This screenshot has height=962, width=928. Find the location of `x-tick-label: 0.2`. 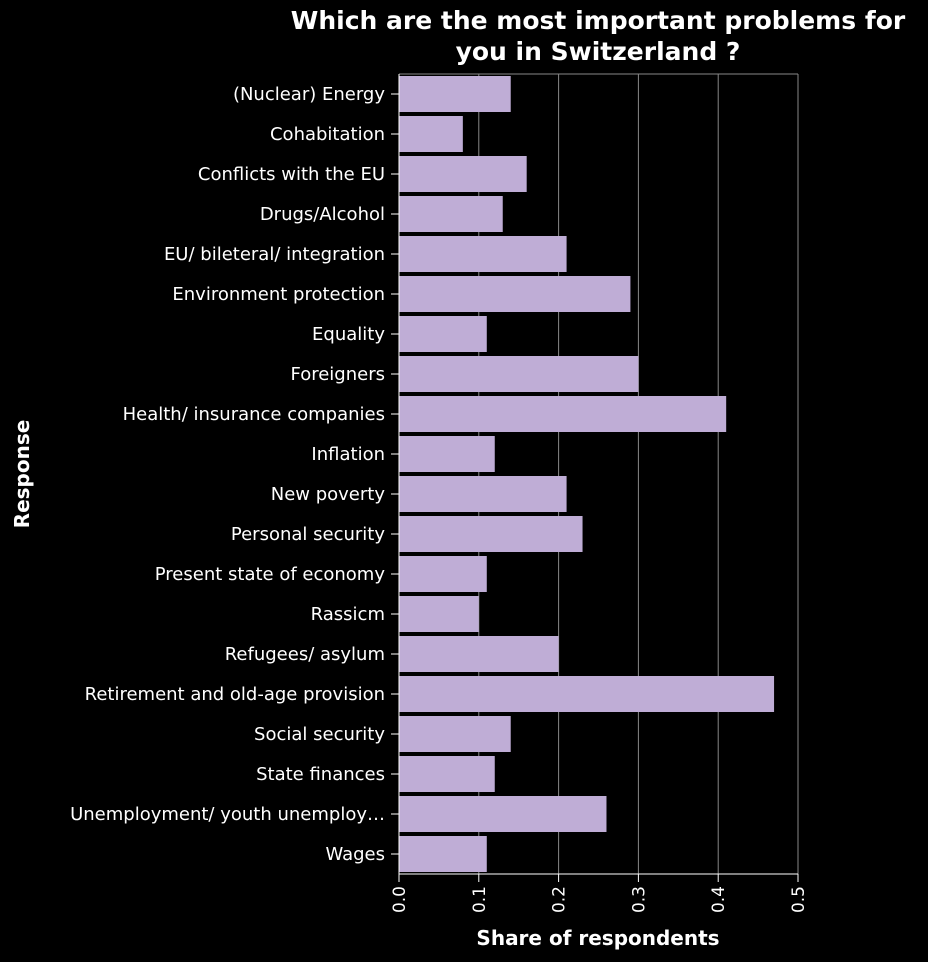

x-tick-label: 0.2 is located at coordinates (560, 899).